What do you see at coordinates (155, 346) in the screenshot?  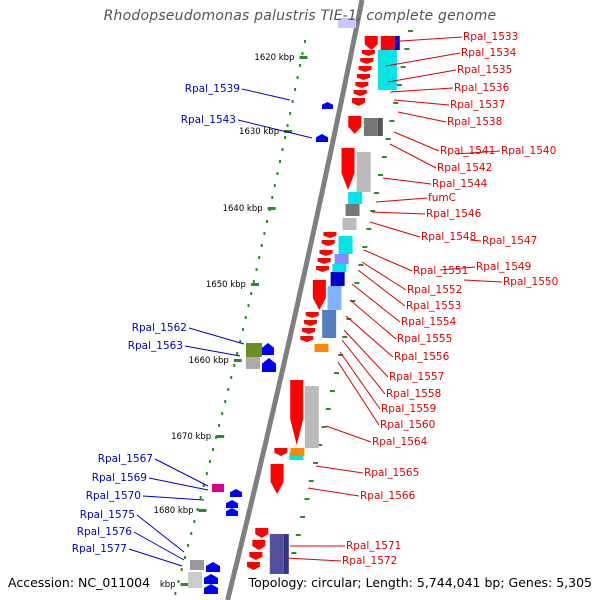 I see `gene-label-reverse: Rpal_1563` at bounding box center [155, 346].